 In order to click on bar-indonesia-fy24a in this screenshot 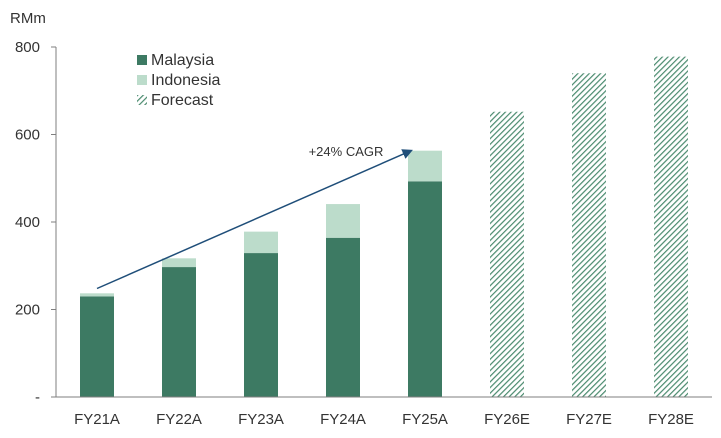, I will do `click(343, 221)`.